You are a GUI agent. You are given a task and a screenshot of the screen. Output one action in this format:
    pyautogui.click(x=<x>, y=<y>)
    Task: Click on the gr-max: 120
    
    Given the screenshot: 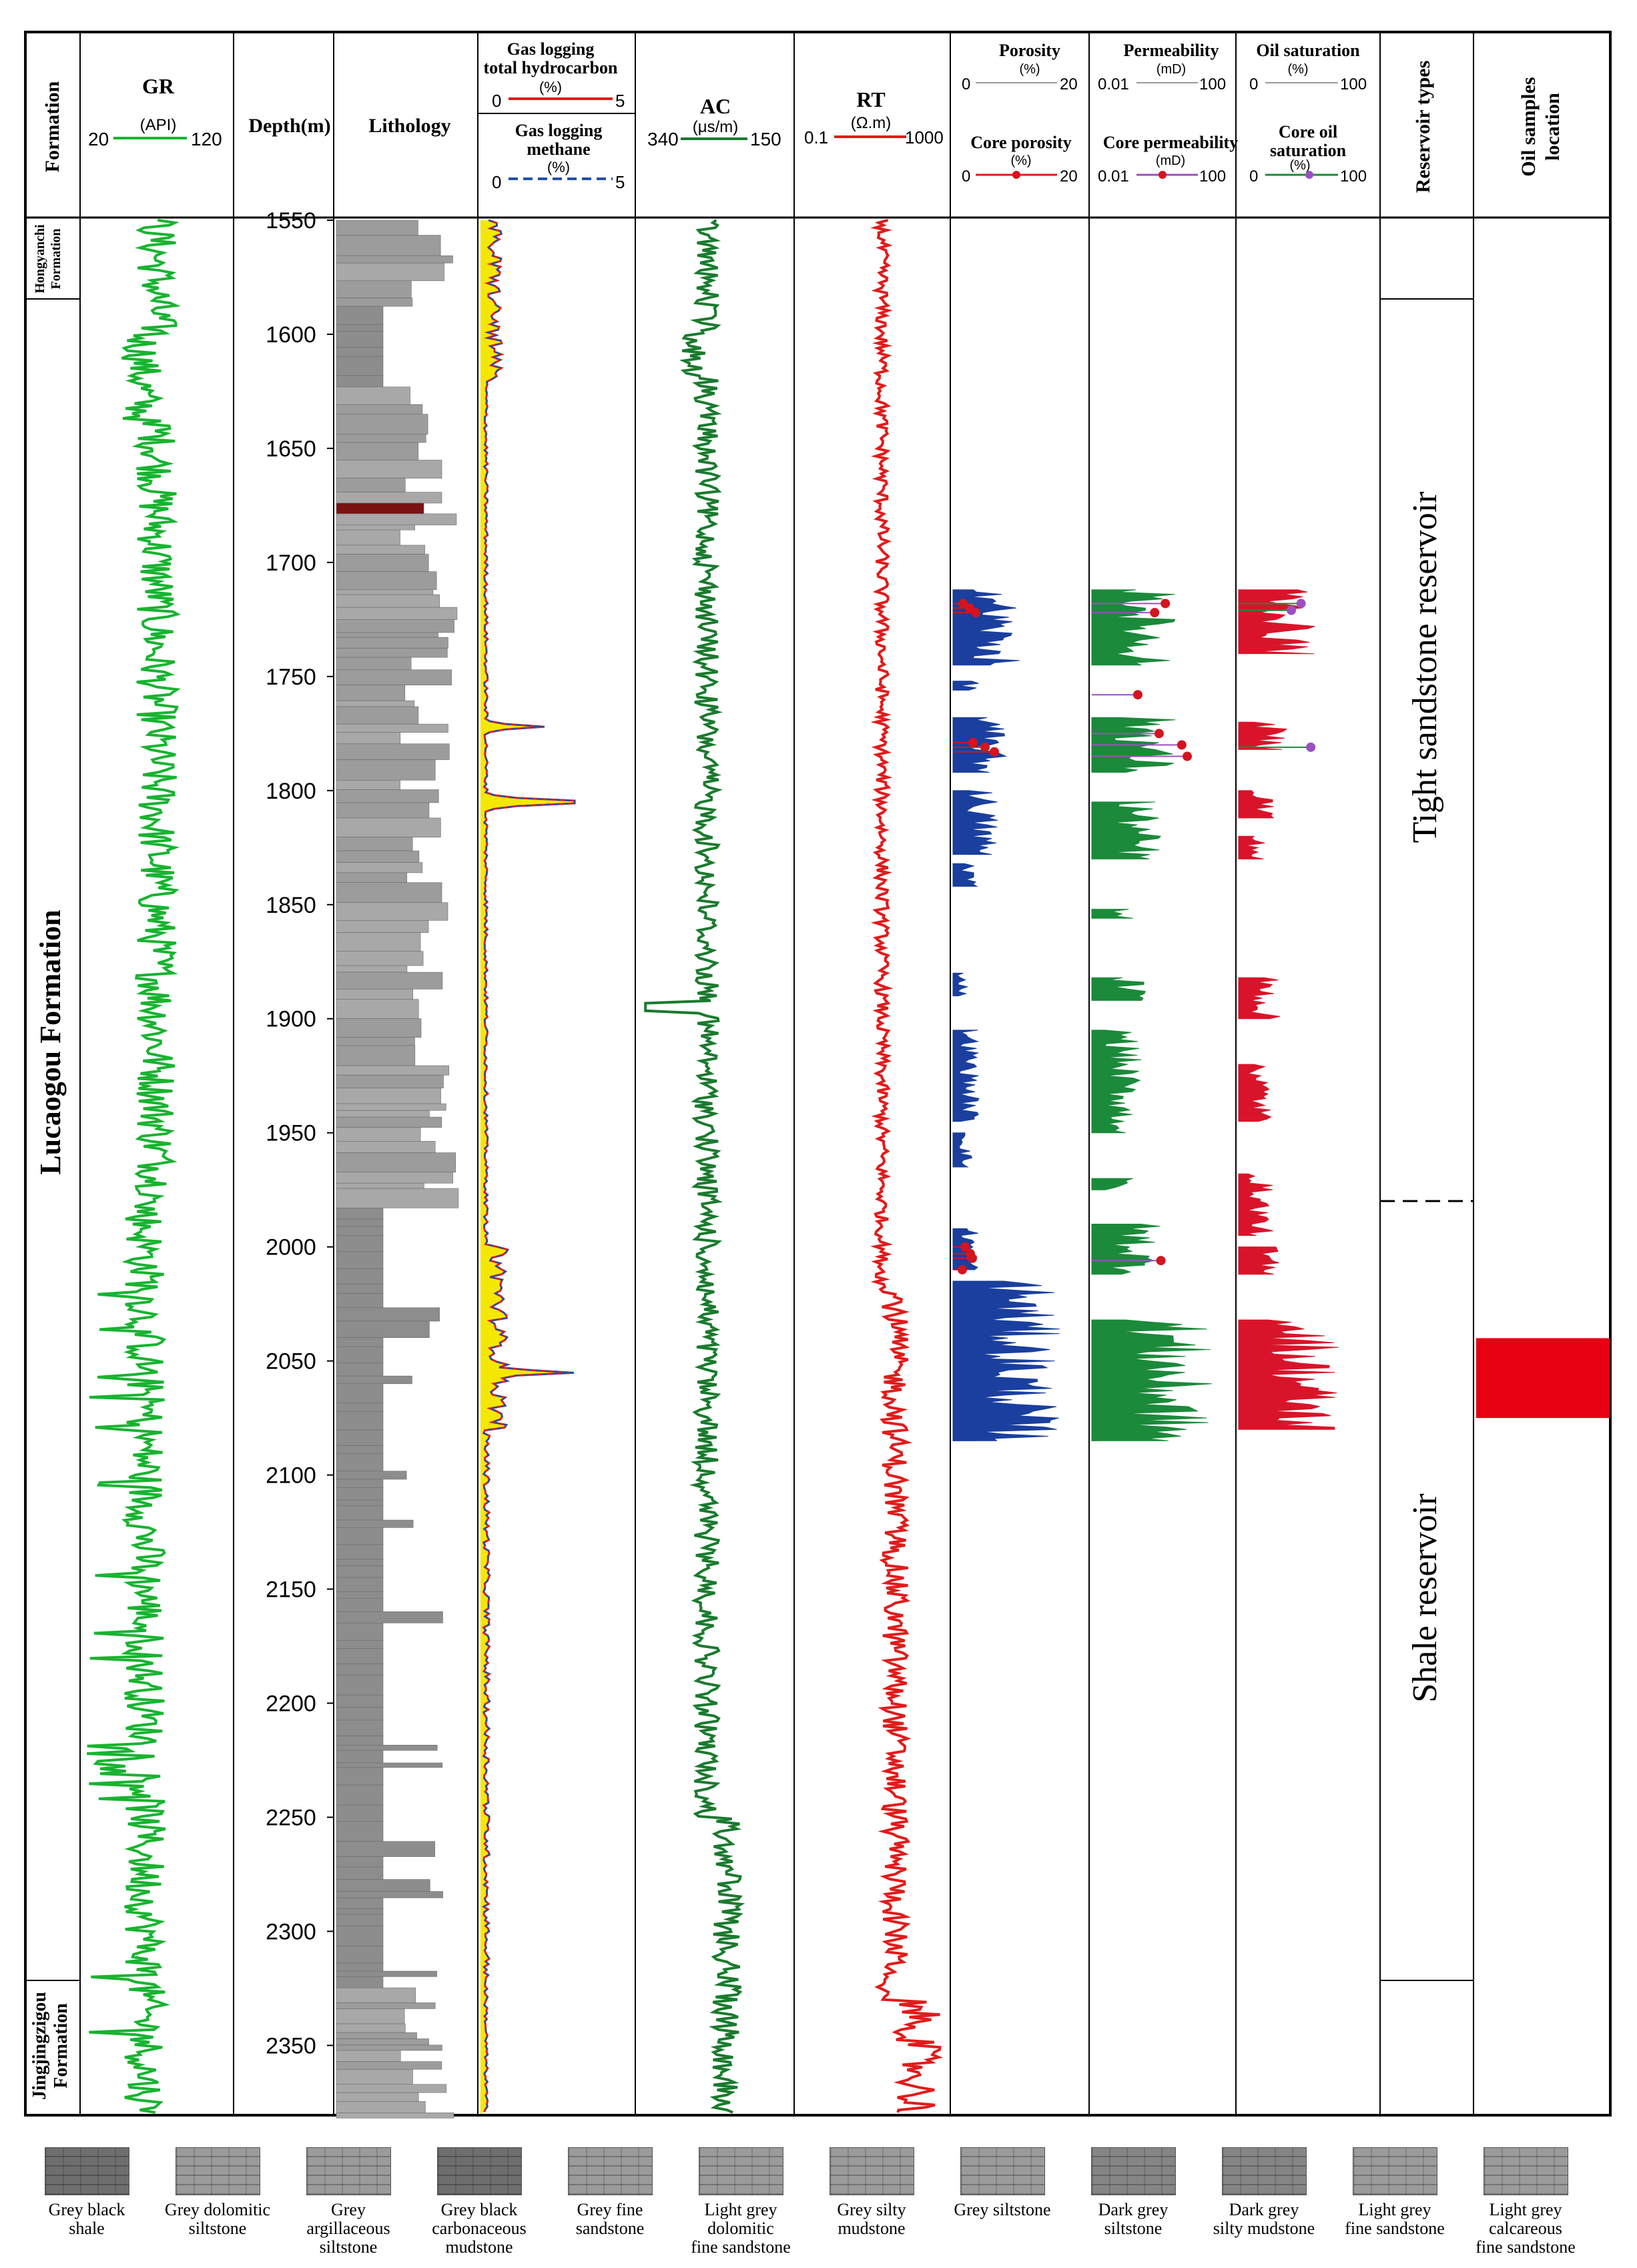 What is the action you would take?
    pyautogui.click(x=207, y=139)
    